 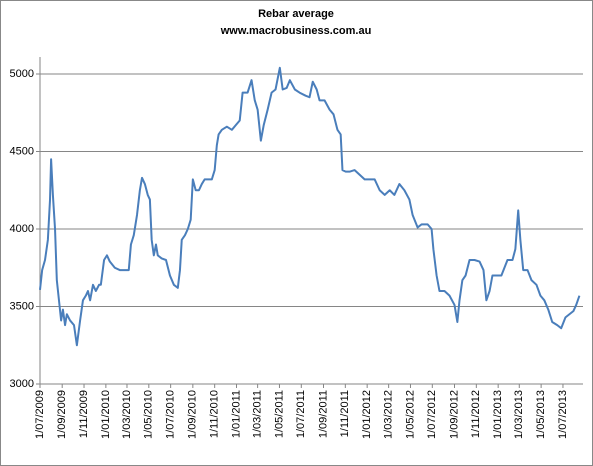 I want to click on x-tick-label: 1/09/2011, so click(x=323, y=414).